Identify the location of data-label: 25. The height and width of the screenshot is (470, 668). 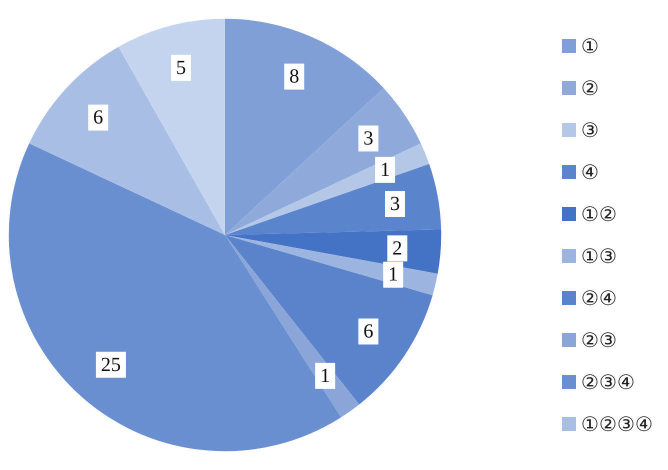
(110, 365).